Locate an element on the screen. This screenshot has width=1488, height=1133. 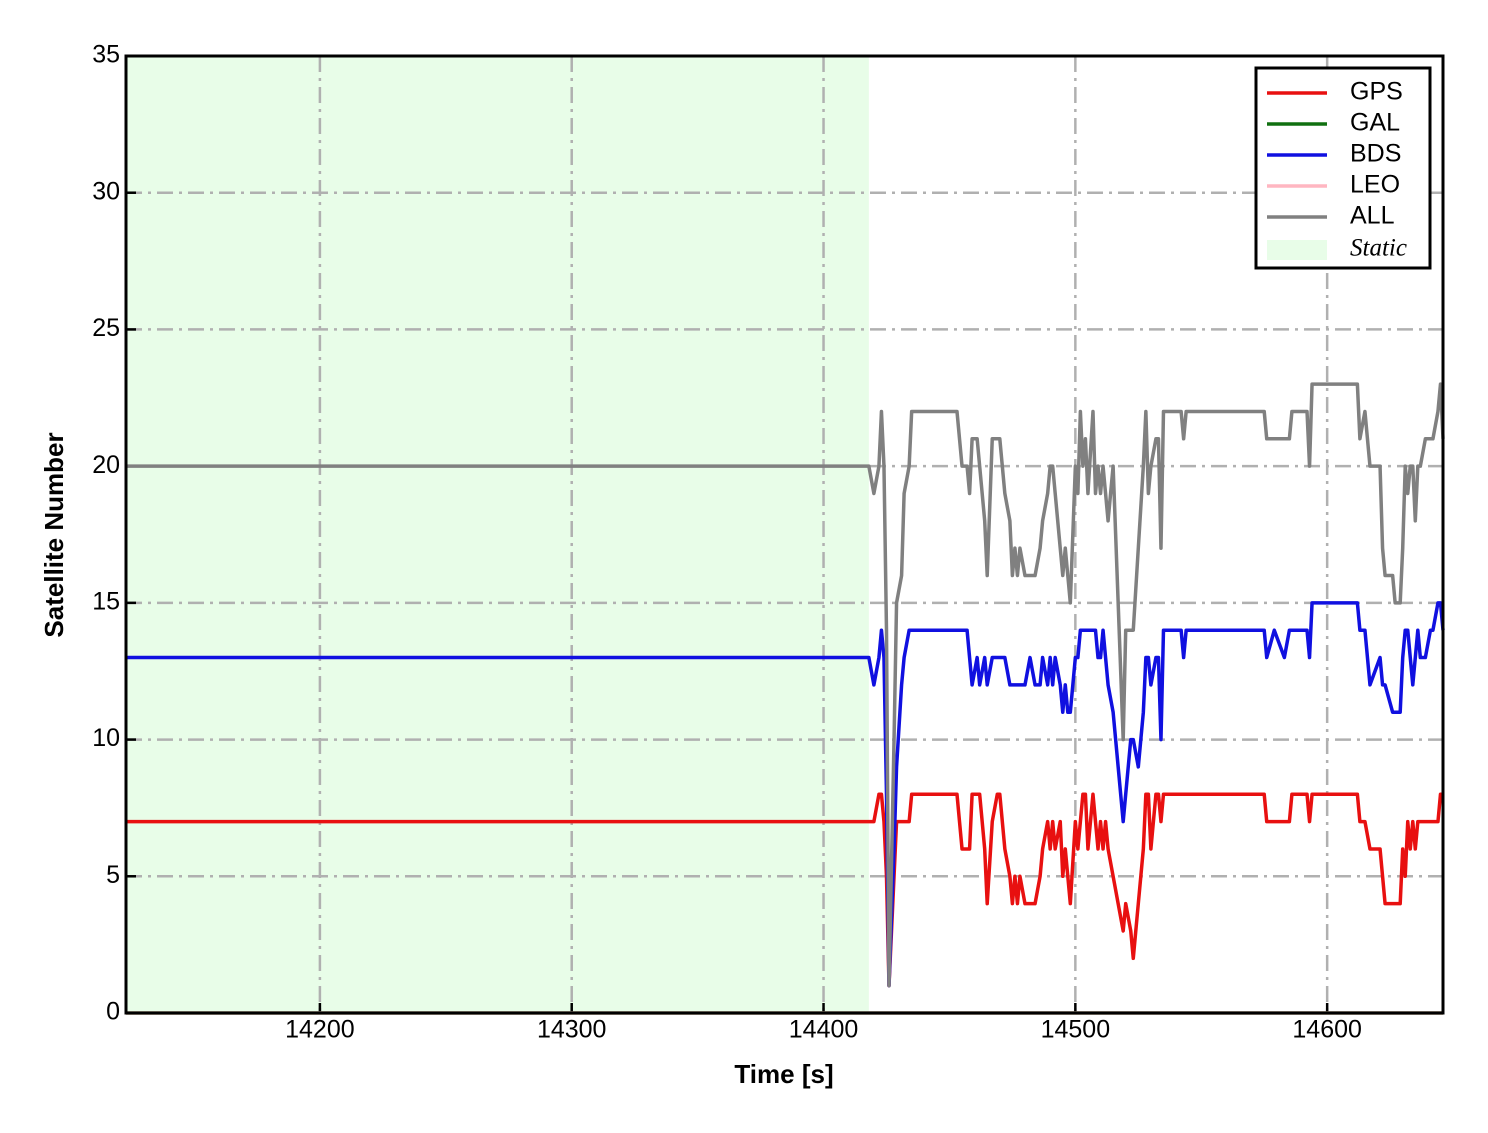
legend-box is located at coordinates (1343, 168).